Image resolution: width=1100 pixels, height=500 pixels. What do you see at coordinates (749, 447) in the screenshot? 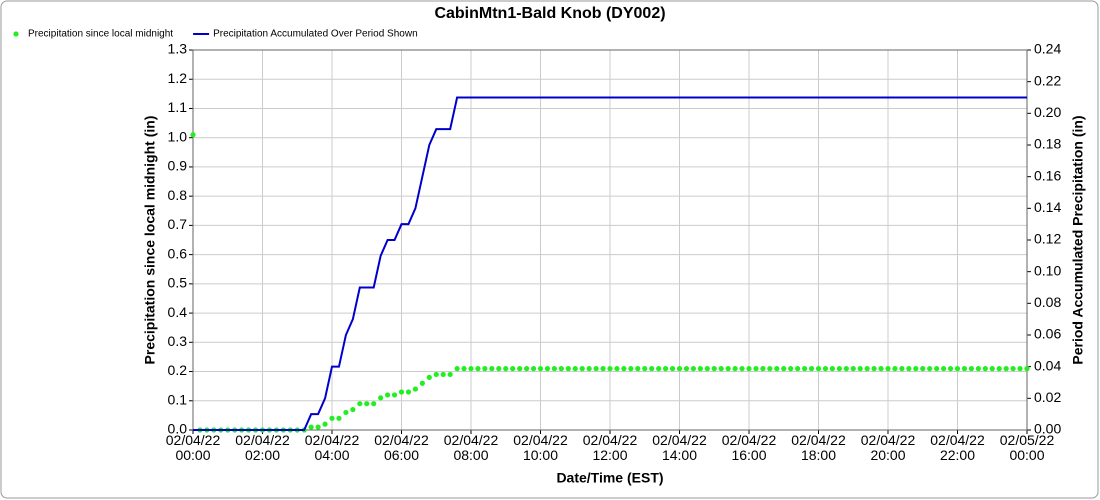
I see `x-tick-label: 02/04/22 16:00` at bounding box center [749, 447].